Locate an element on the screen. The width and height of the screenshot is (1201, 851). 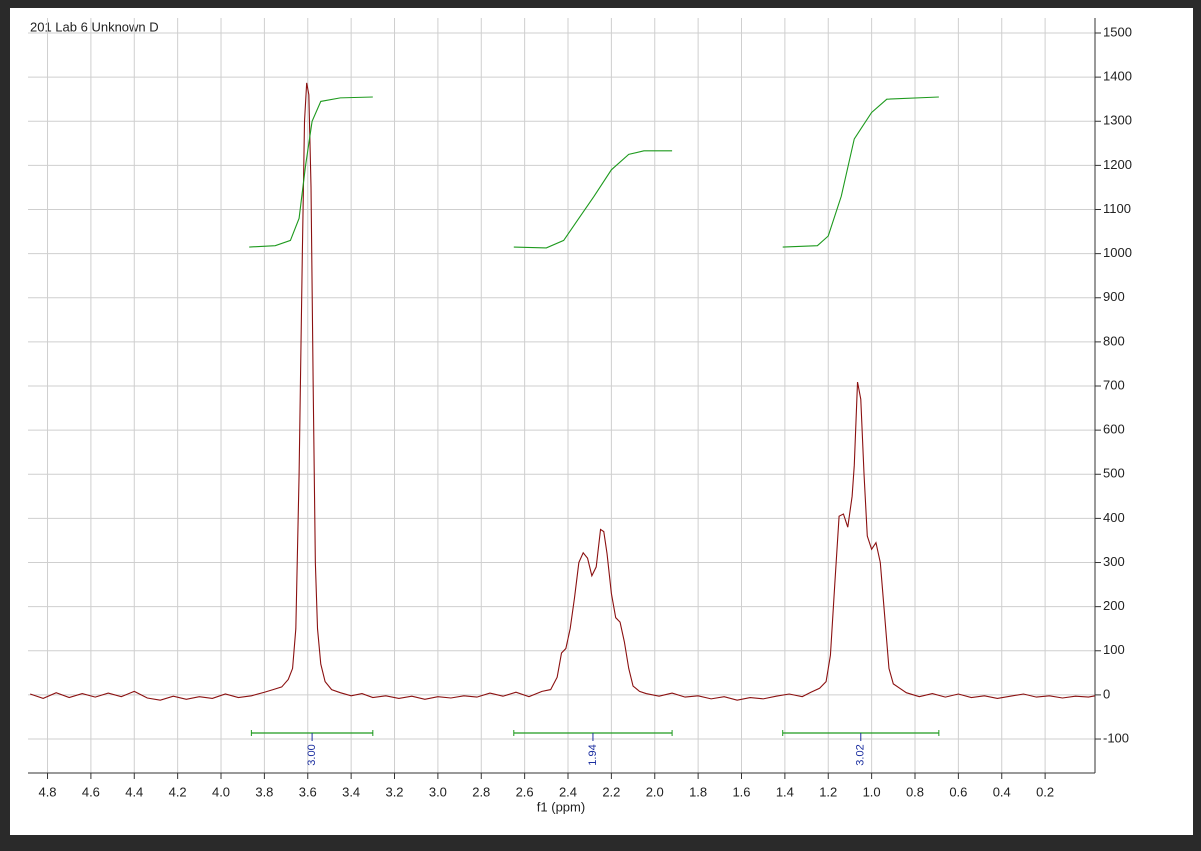
y-tick-label: 500 is located at coordinates (1114, 473).